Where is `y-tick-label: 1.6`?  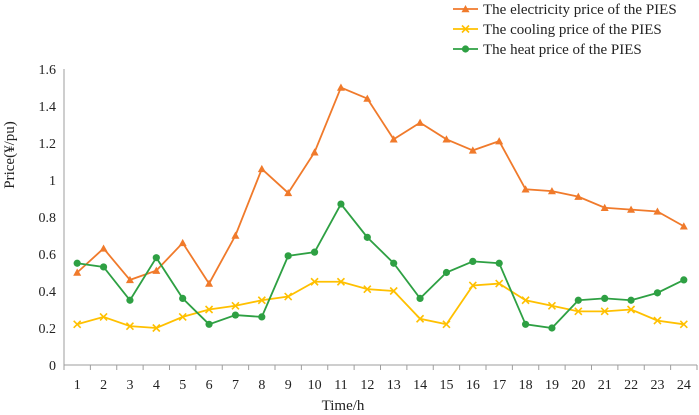
y-tick-label: 1.6 is located at coordinates (48, 70).